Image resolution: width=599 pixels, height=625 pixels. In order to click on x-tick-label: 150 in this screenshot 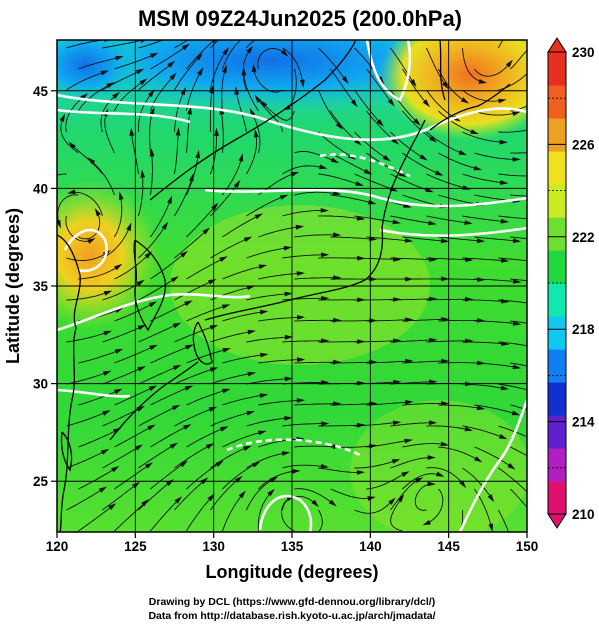, I will do `click(527, 546)`.